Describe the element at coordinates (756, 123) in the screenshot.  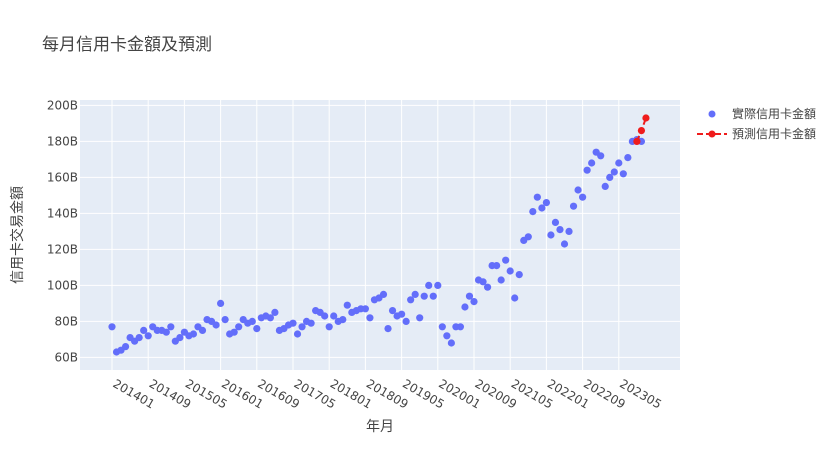
I see `legend: 實際信用卡金額 預測信用卡金額` at that location.